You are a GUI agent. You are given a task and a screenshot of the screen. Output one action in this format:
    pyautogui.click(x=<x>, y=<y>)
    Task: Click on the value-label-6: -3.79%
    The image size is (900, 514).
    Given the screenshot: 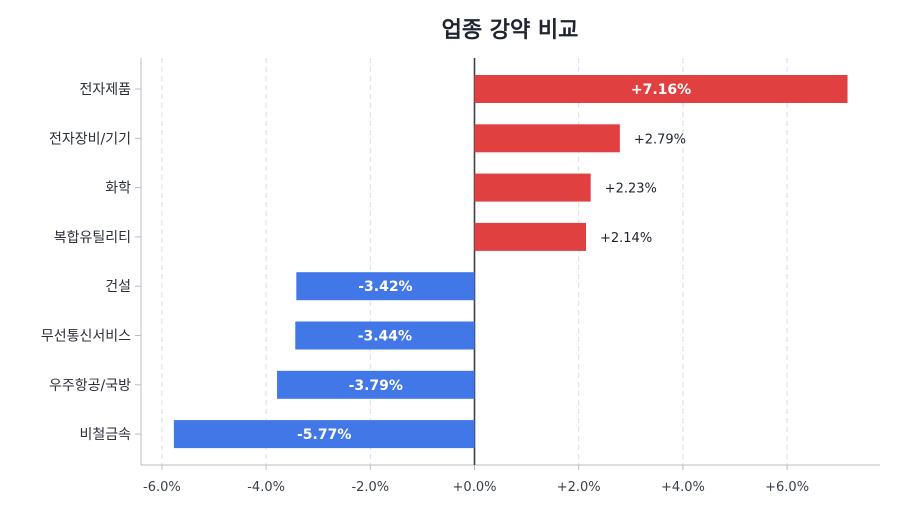 What is the action you would take?
    pyautogui.click(x=376, y=386)
    